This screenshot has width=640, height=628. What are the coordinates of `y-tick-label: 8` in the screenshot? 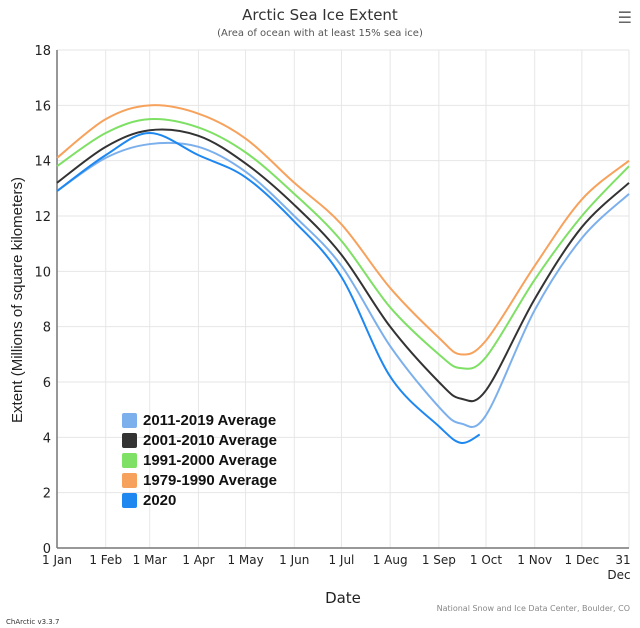 It's located at (47, 328).